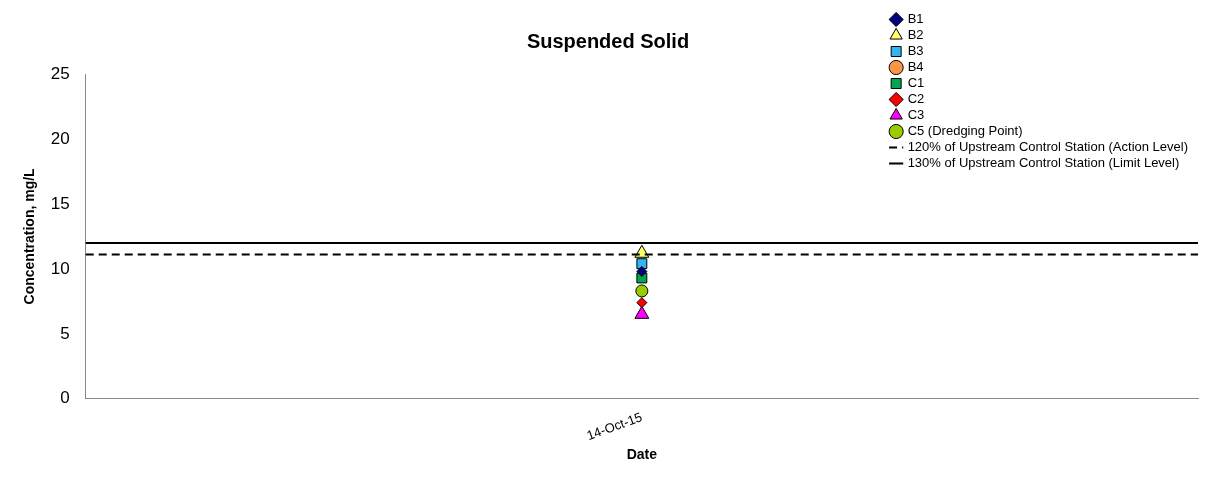  Describe the element at coordinates (965, 131) in the screenshot. I see `legend-label: C5 (Dredging Point)` at that location.